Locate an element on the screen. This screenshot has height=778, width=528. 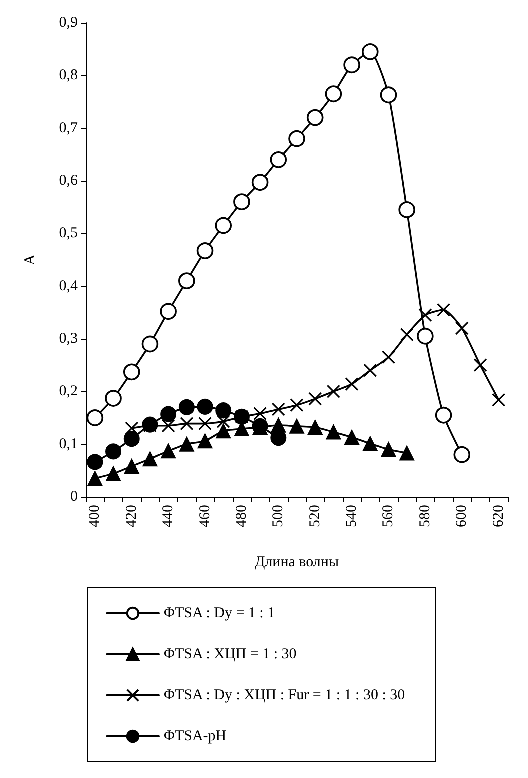
y-tick-label: 0,7 is located at coordinates (68, 128).